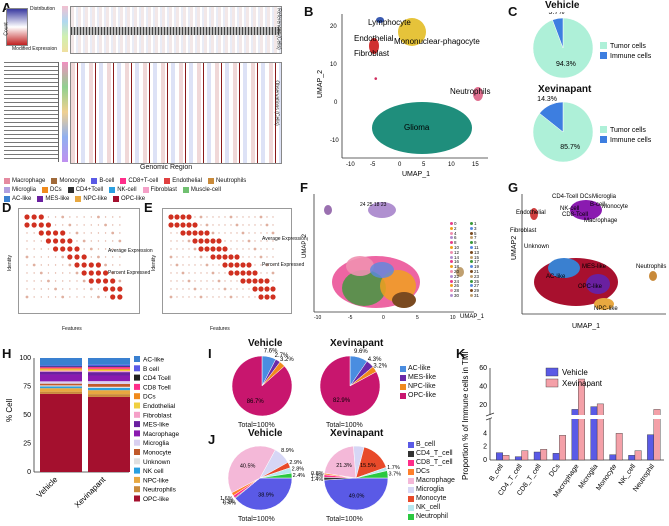 The image size is (669, 526). I want to click on i-total-2: Total=100%, so click(344, 425).